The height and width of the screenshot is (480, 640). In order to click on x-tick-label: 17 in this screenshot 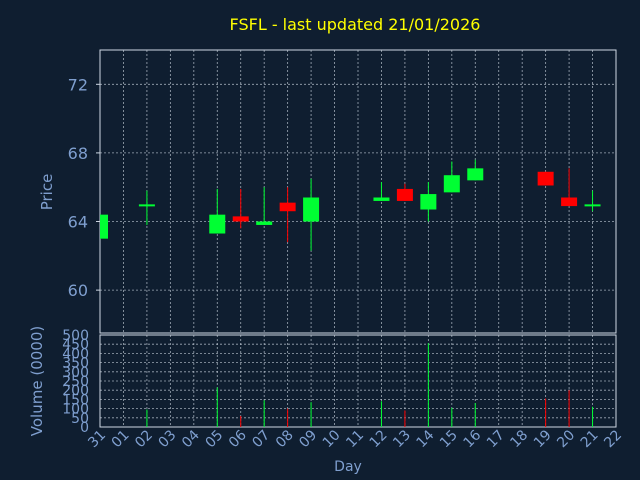, I will do `click(496, 439)`.